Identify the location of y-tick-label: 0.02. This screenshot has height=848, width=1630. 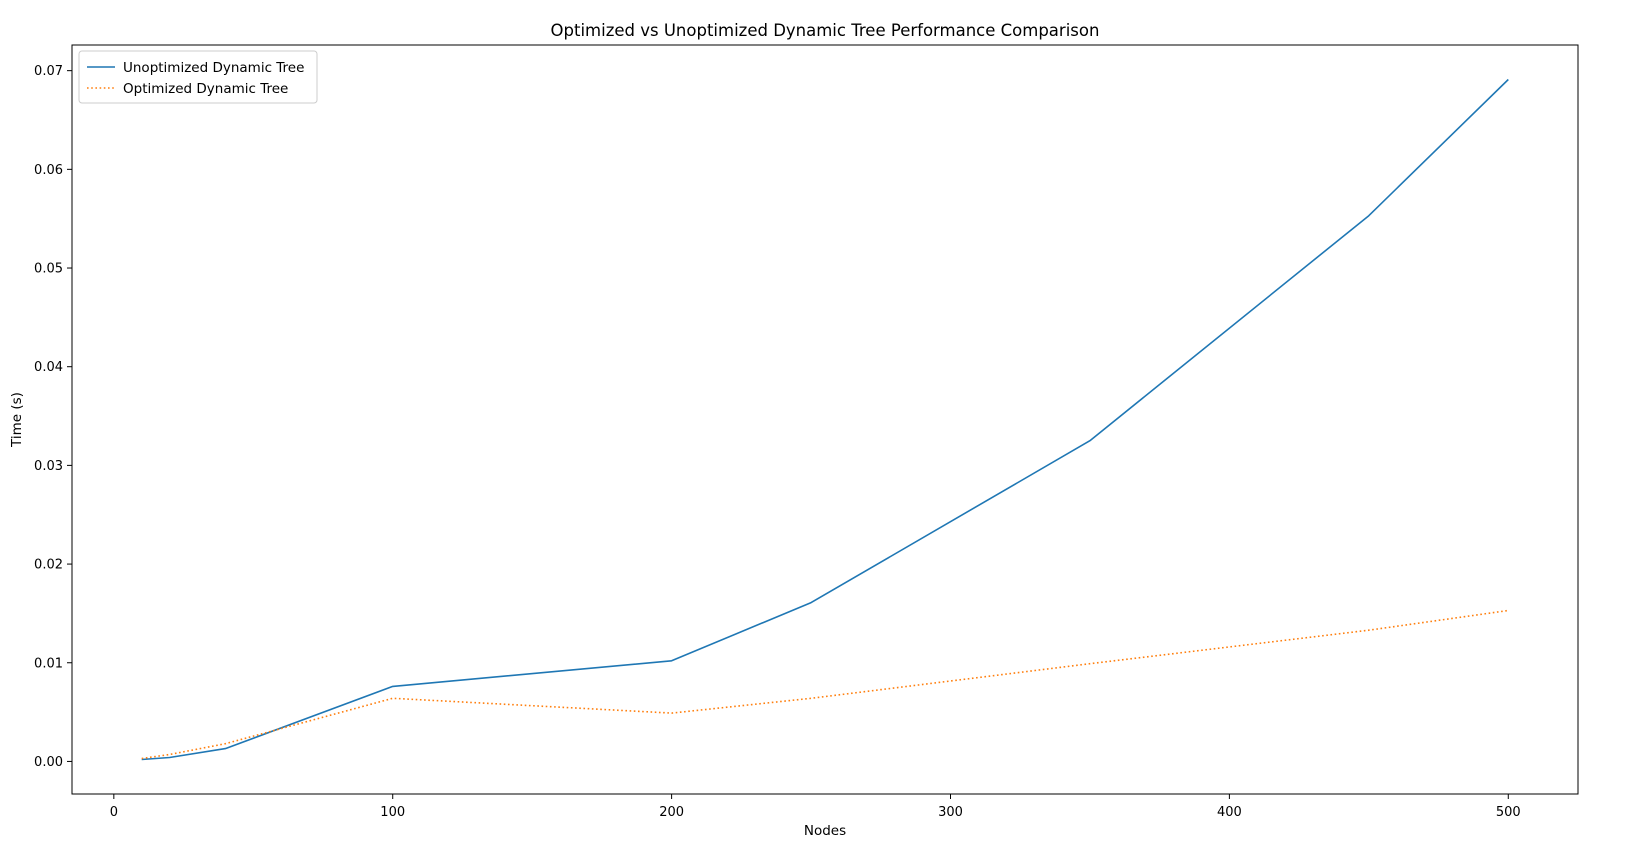
(48, 565).